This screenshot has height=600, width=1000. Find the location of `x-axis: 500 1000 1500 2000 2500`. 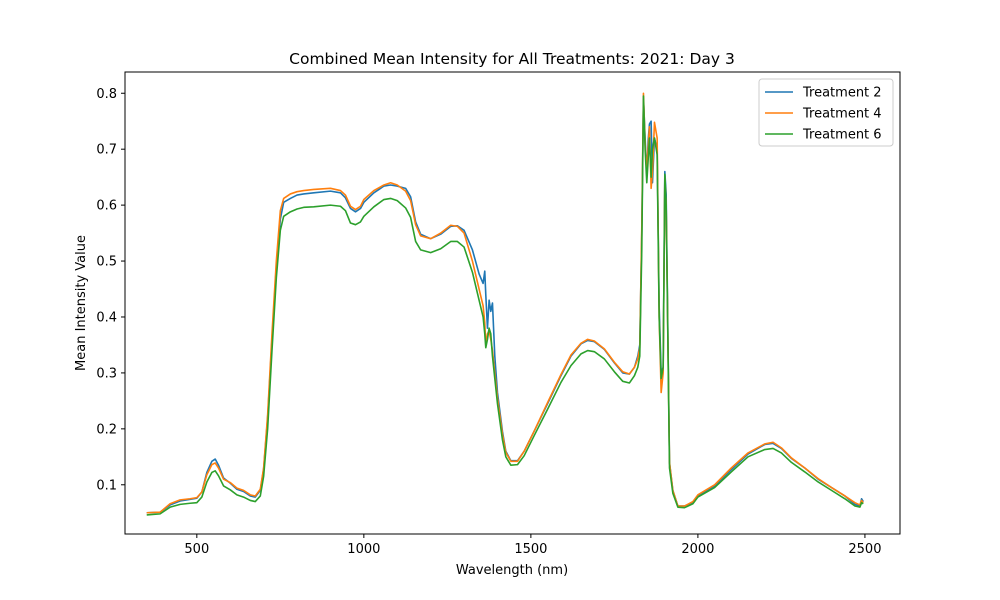

x-axis: 500 1000 1500 2000 2500 is located at coordinates (532, 545).